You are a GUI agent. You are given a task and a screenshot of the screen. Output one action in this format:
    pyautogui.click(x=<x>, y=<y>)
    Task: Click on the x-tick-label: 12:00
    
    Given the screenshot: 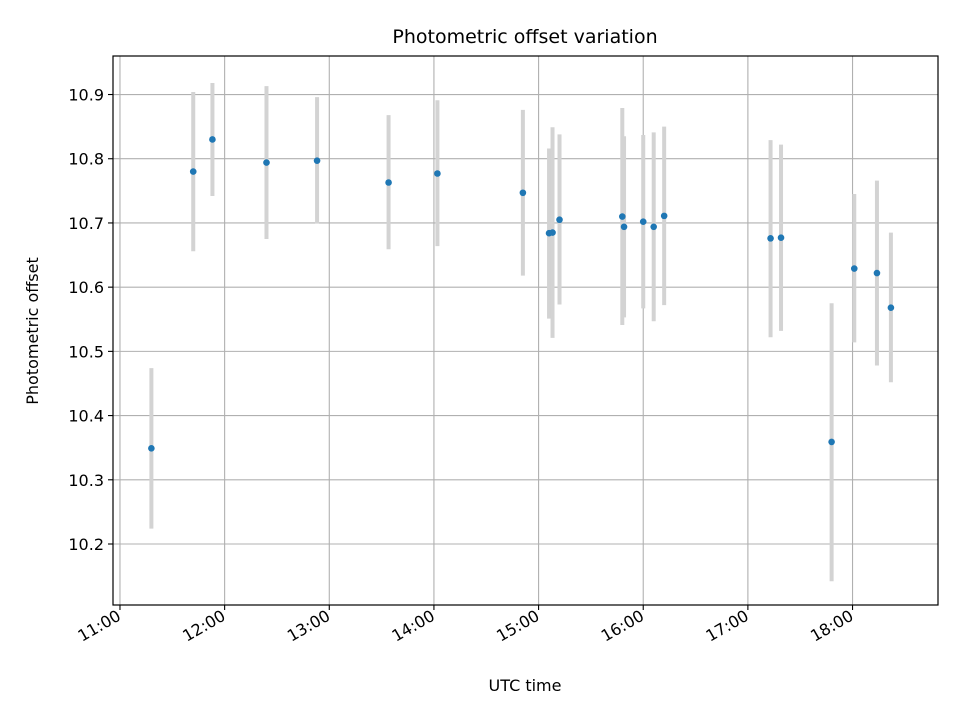 What is the action you would take?
    pyautogui.click(x=203, y=626)
    